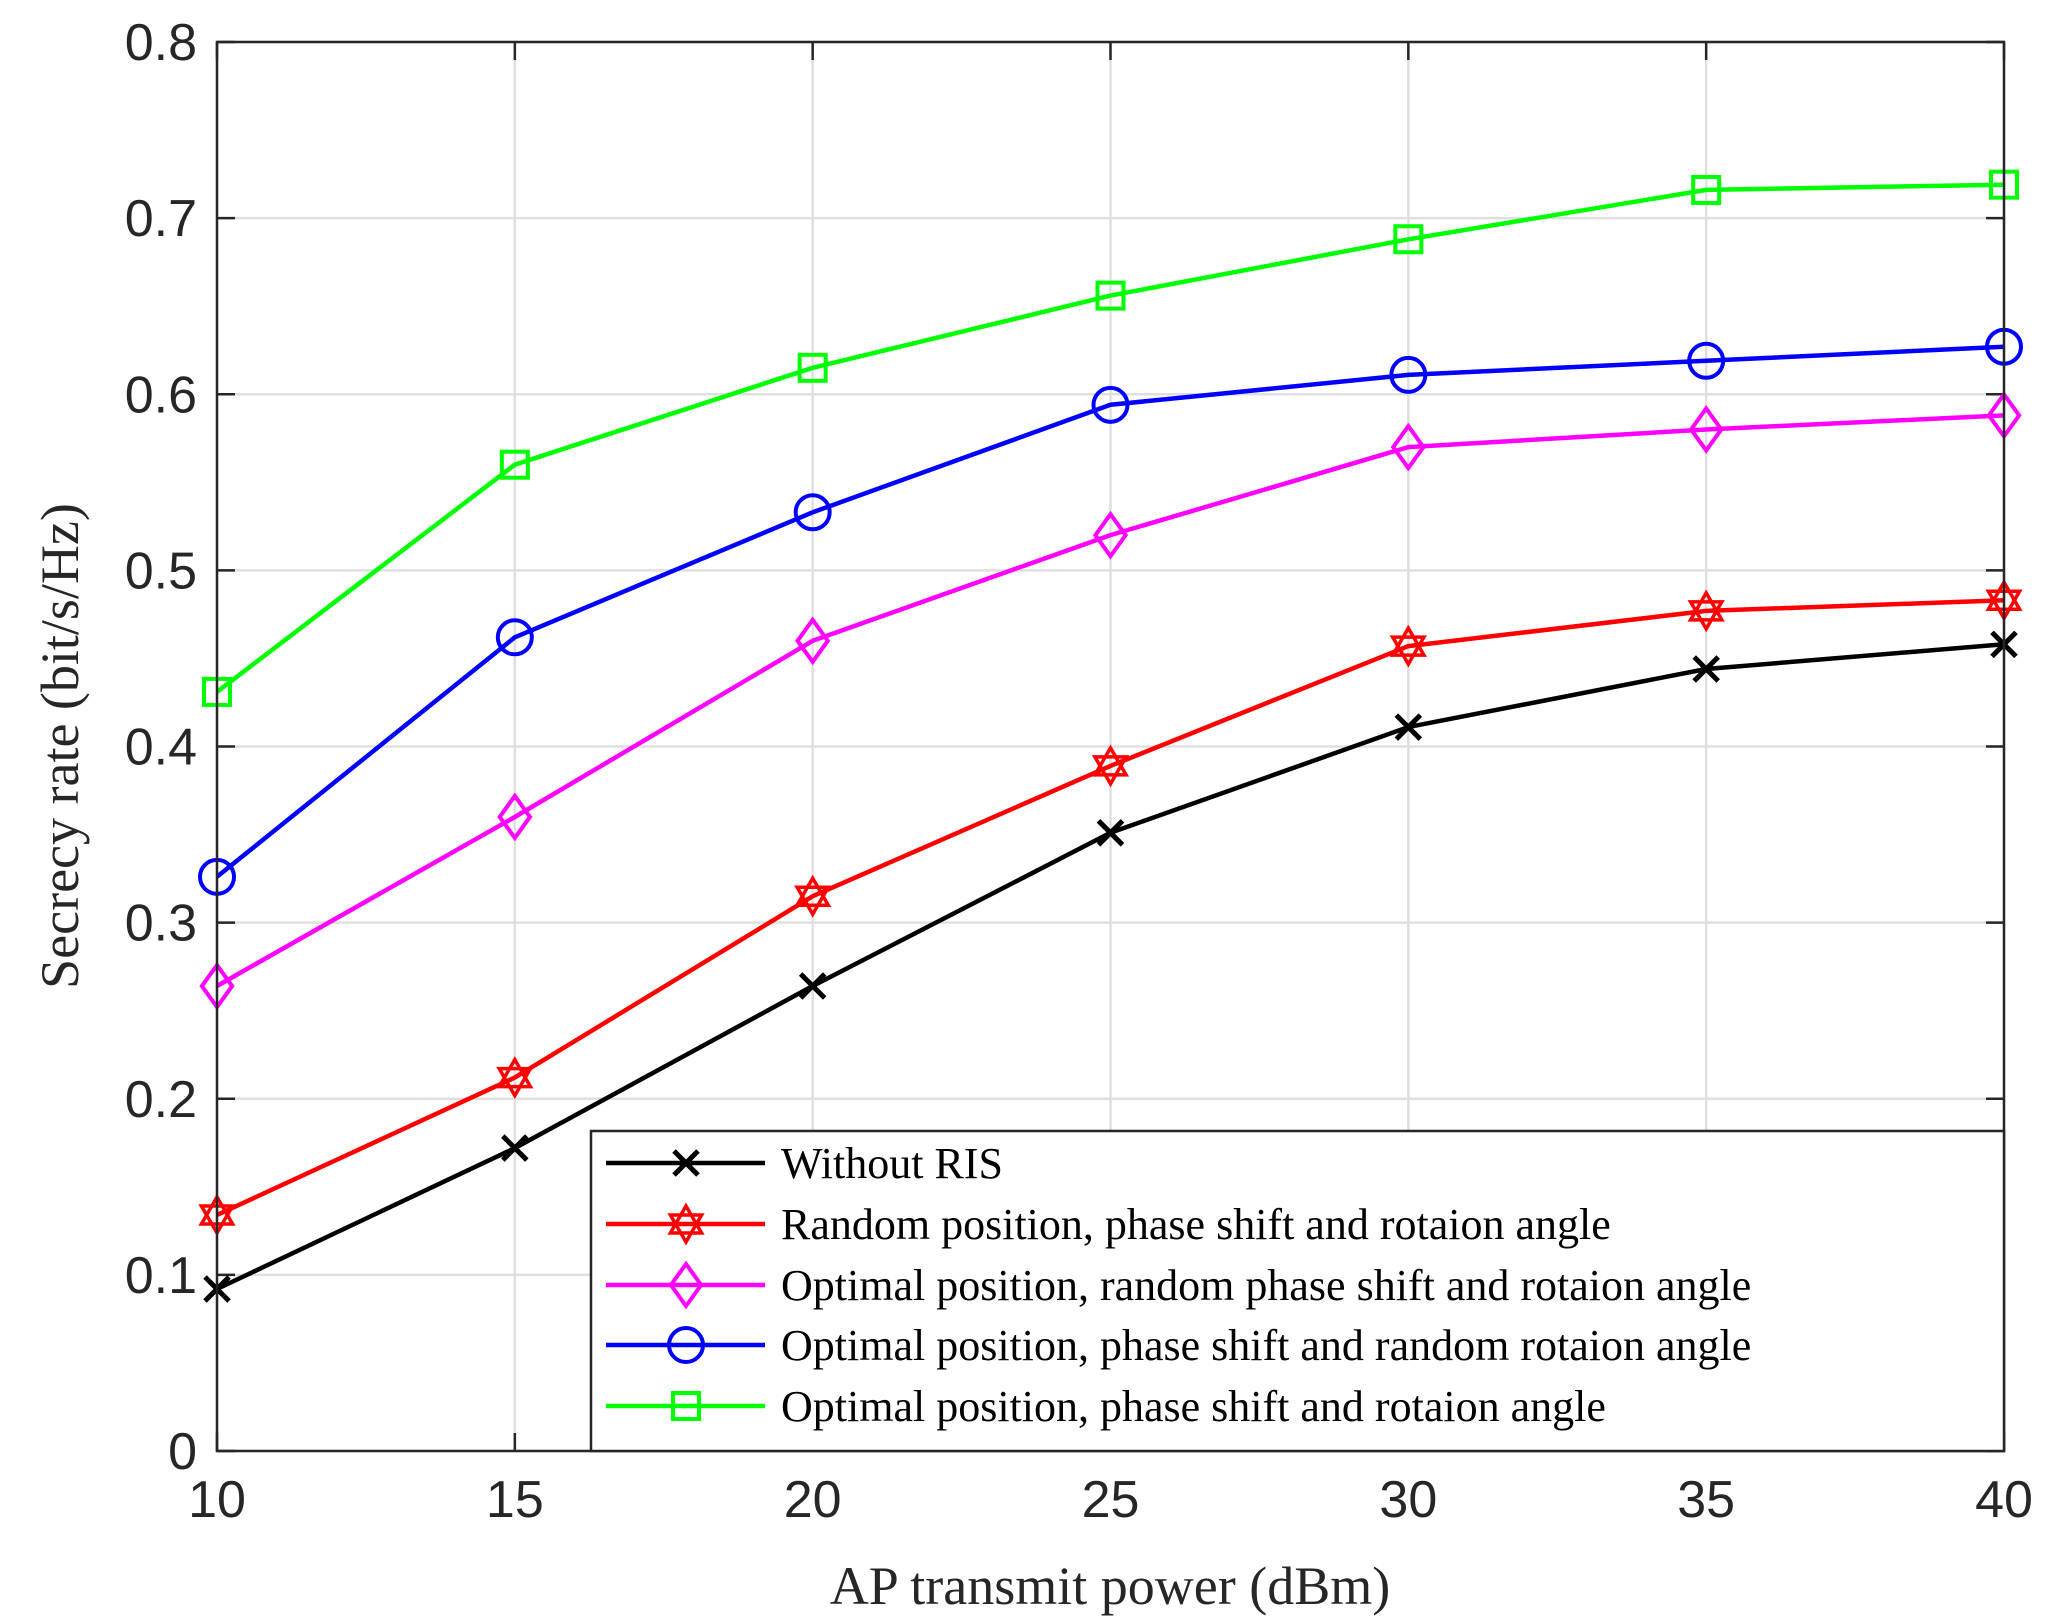 This screenshot has width=2057, height=1619. I want to click on y-axis-title: Secrecy rate (bit/s/Hz), so click(60, 746).